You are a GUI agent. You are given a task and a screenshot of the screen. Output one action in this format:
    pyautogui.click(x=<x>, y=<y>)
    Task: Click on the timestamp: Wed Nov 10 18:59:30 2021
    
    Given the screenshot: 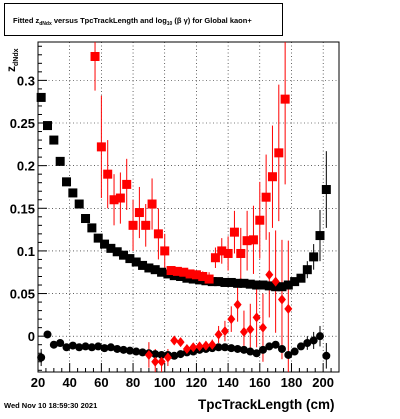 What is the action you would take?
    pyautogui.click(x=51, y=405)
    